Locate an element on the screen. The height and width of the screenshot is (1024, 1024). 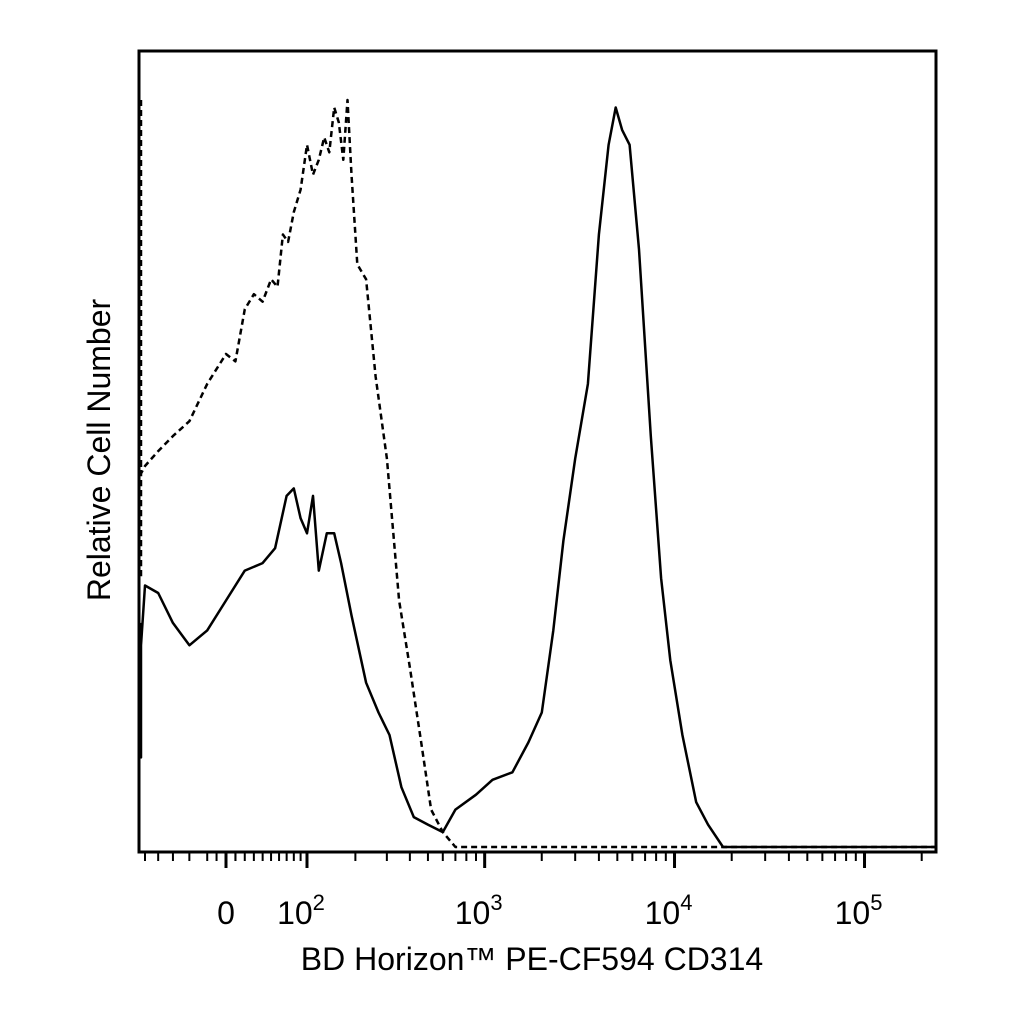
x-axis-label: BD Horizon™ PE-CF594 CD314 is located at coordinates (532, 959).